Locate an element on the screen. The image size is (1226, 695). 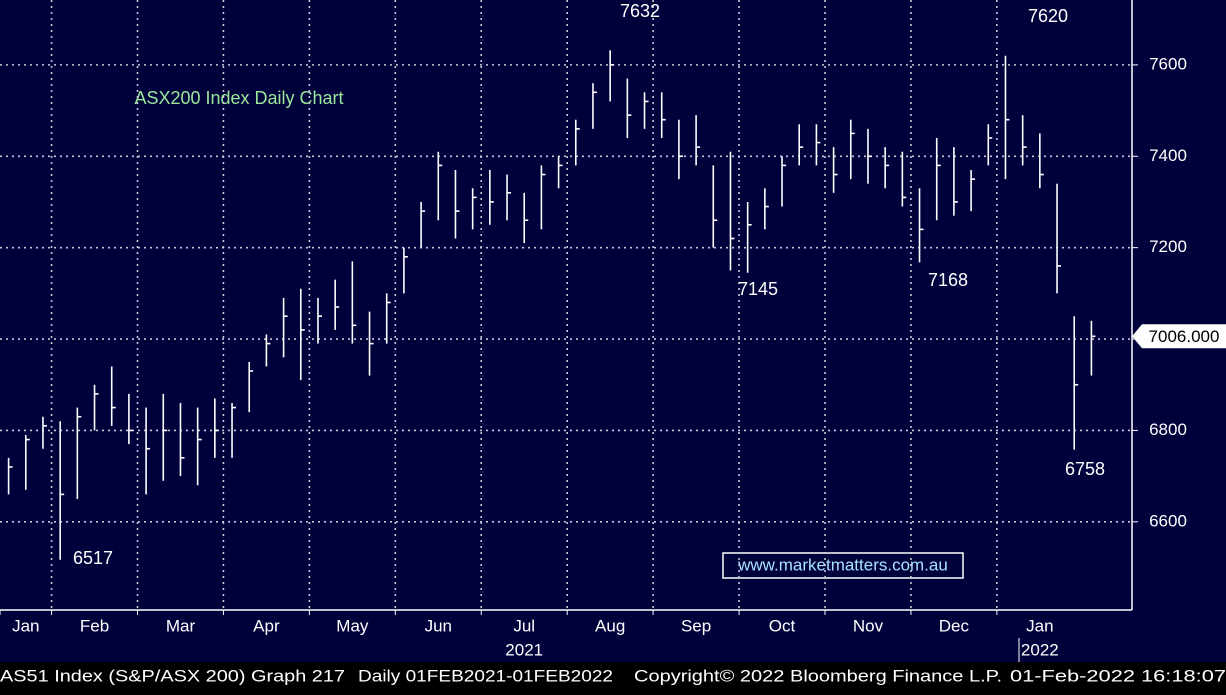
annotation: 7632 is located at coordinates (640, 11).